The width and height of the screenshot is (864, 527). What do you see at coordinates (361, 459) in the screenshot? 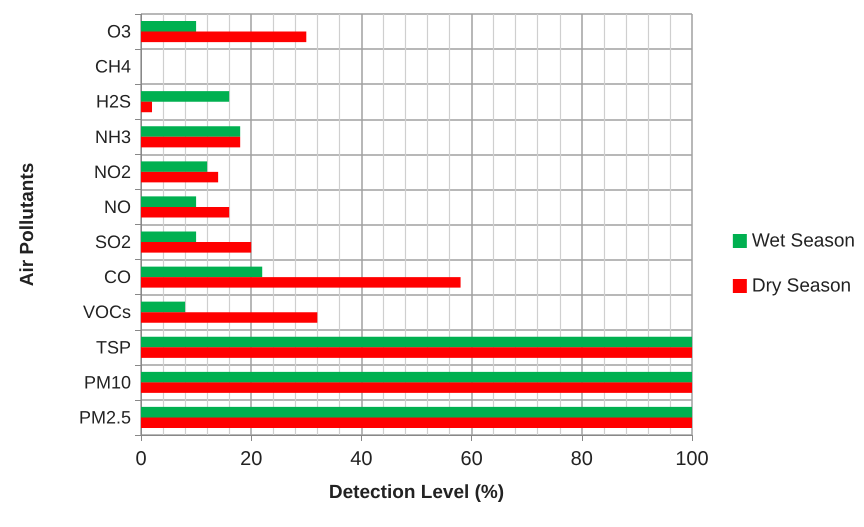
I see `x-tick-label: 40` at bounding box center [361, 459].